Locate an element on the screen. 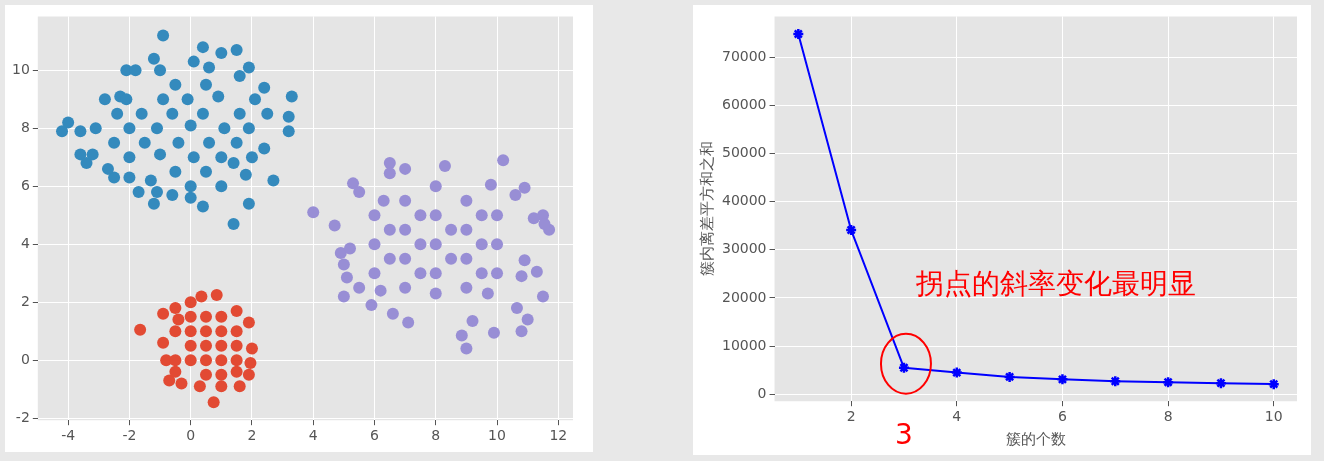  text: 3 is located at coordinates (904, 435).